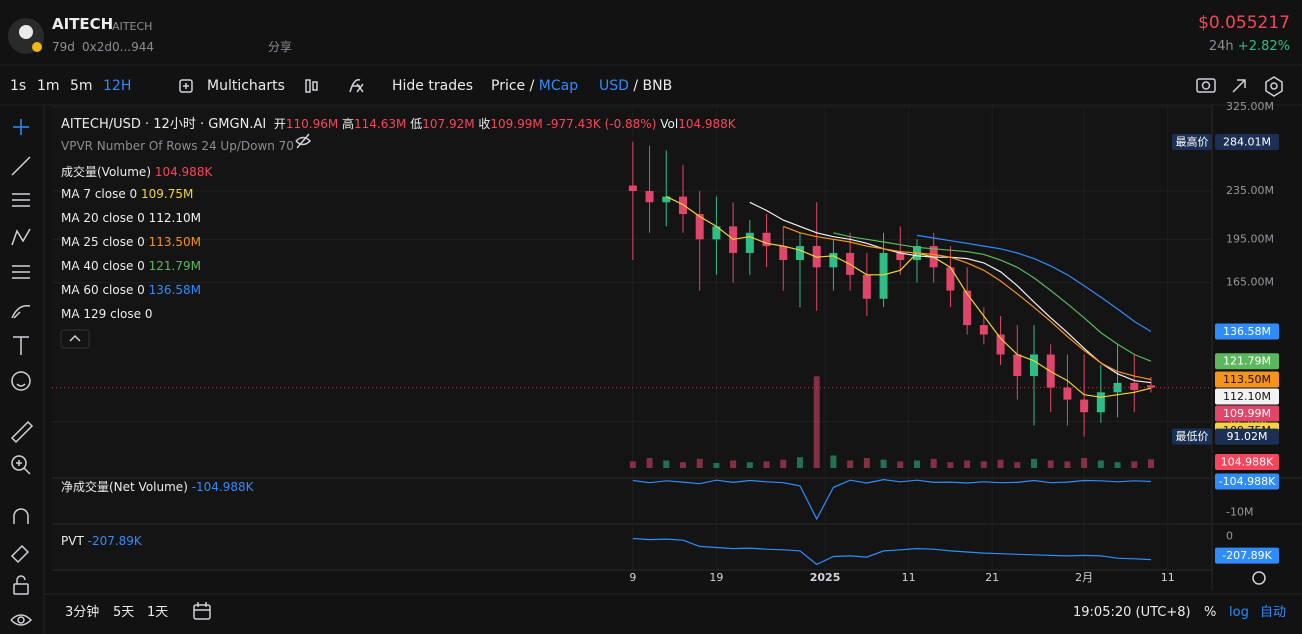 This screenshot has height=634, width=1302. I want to click on currency-toggle: USD / BNB, so click(635, 86).